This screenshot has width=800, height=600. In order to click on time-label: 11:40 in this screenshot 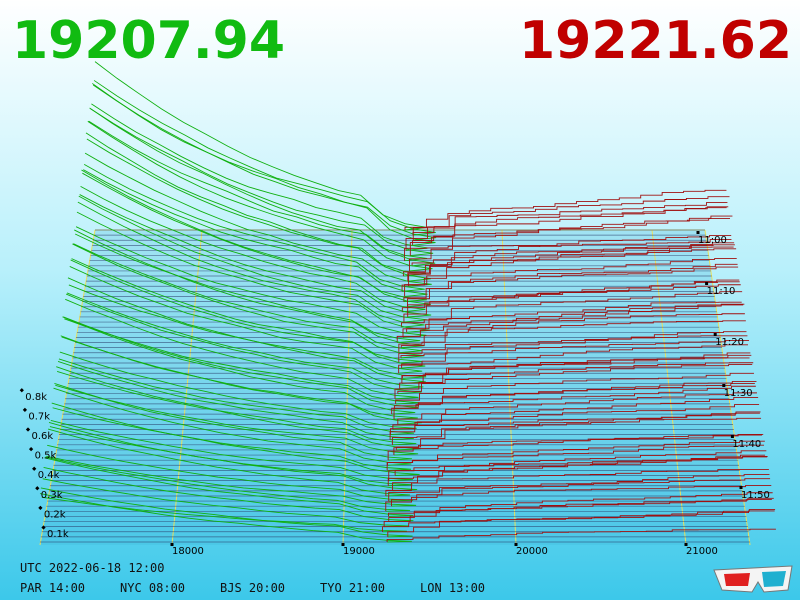, I will do `click(746, 444)`.